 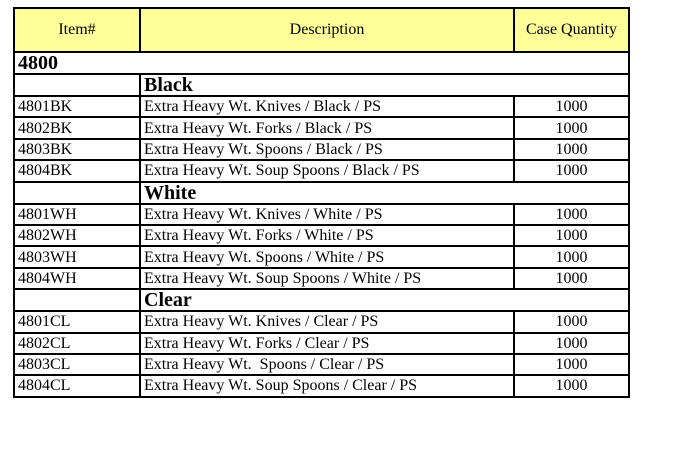 What do you see at coordinates (327, 171) in the screenshot?
I see `description-cell: Extra Heavy Wt. Soup Spoons / Black / PS` at bounding box center [327, 171].